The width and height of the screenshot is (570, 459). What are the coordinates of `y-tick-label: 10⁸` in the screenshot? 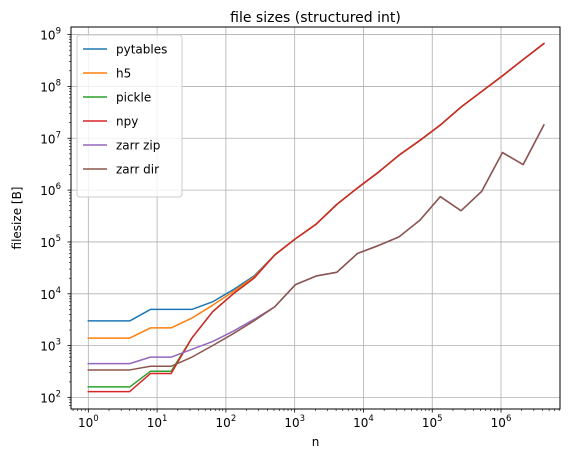 It's located at (50, 86).